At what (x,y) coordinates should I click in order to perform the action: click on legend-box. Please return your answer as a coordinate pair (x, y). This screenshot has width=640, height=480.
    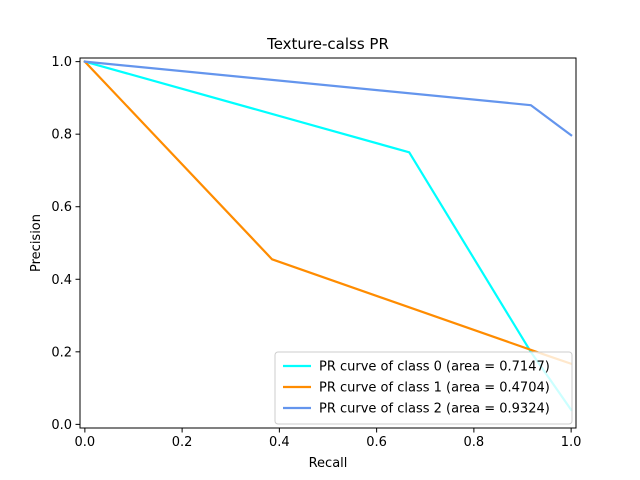
    Looking at the image, I should click on (423, 388).